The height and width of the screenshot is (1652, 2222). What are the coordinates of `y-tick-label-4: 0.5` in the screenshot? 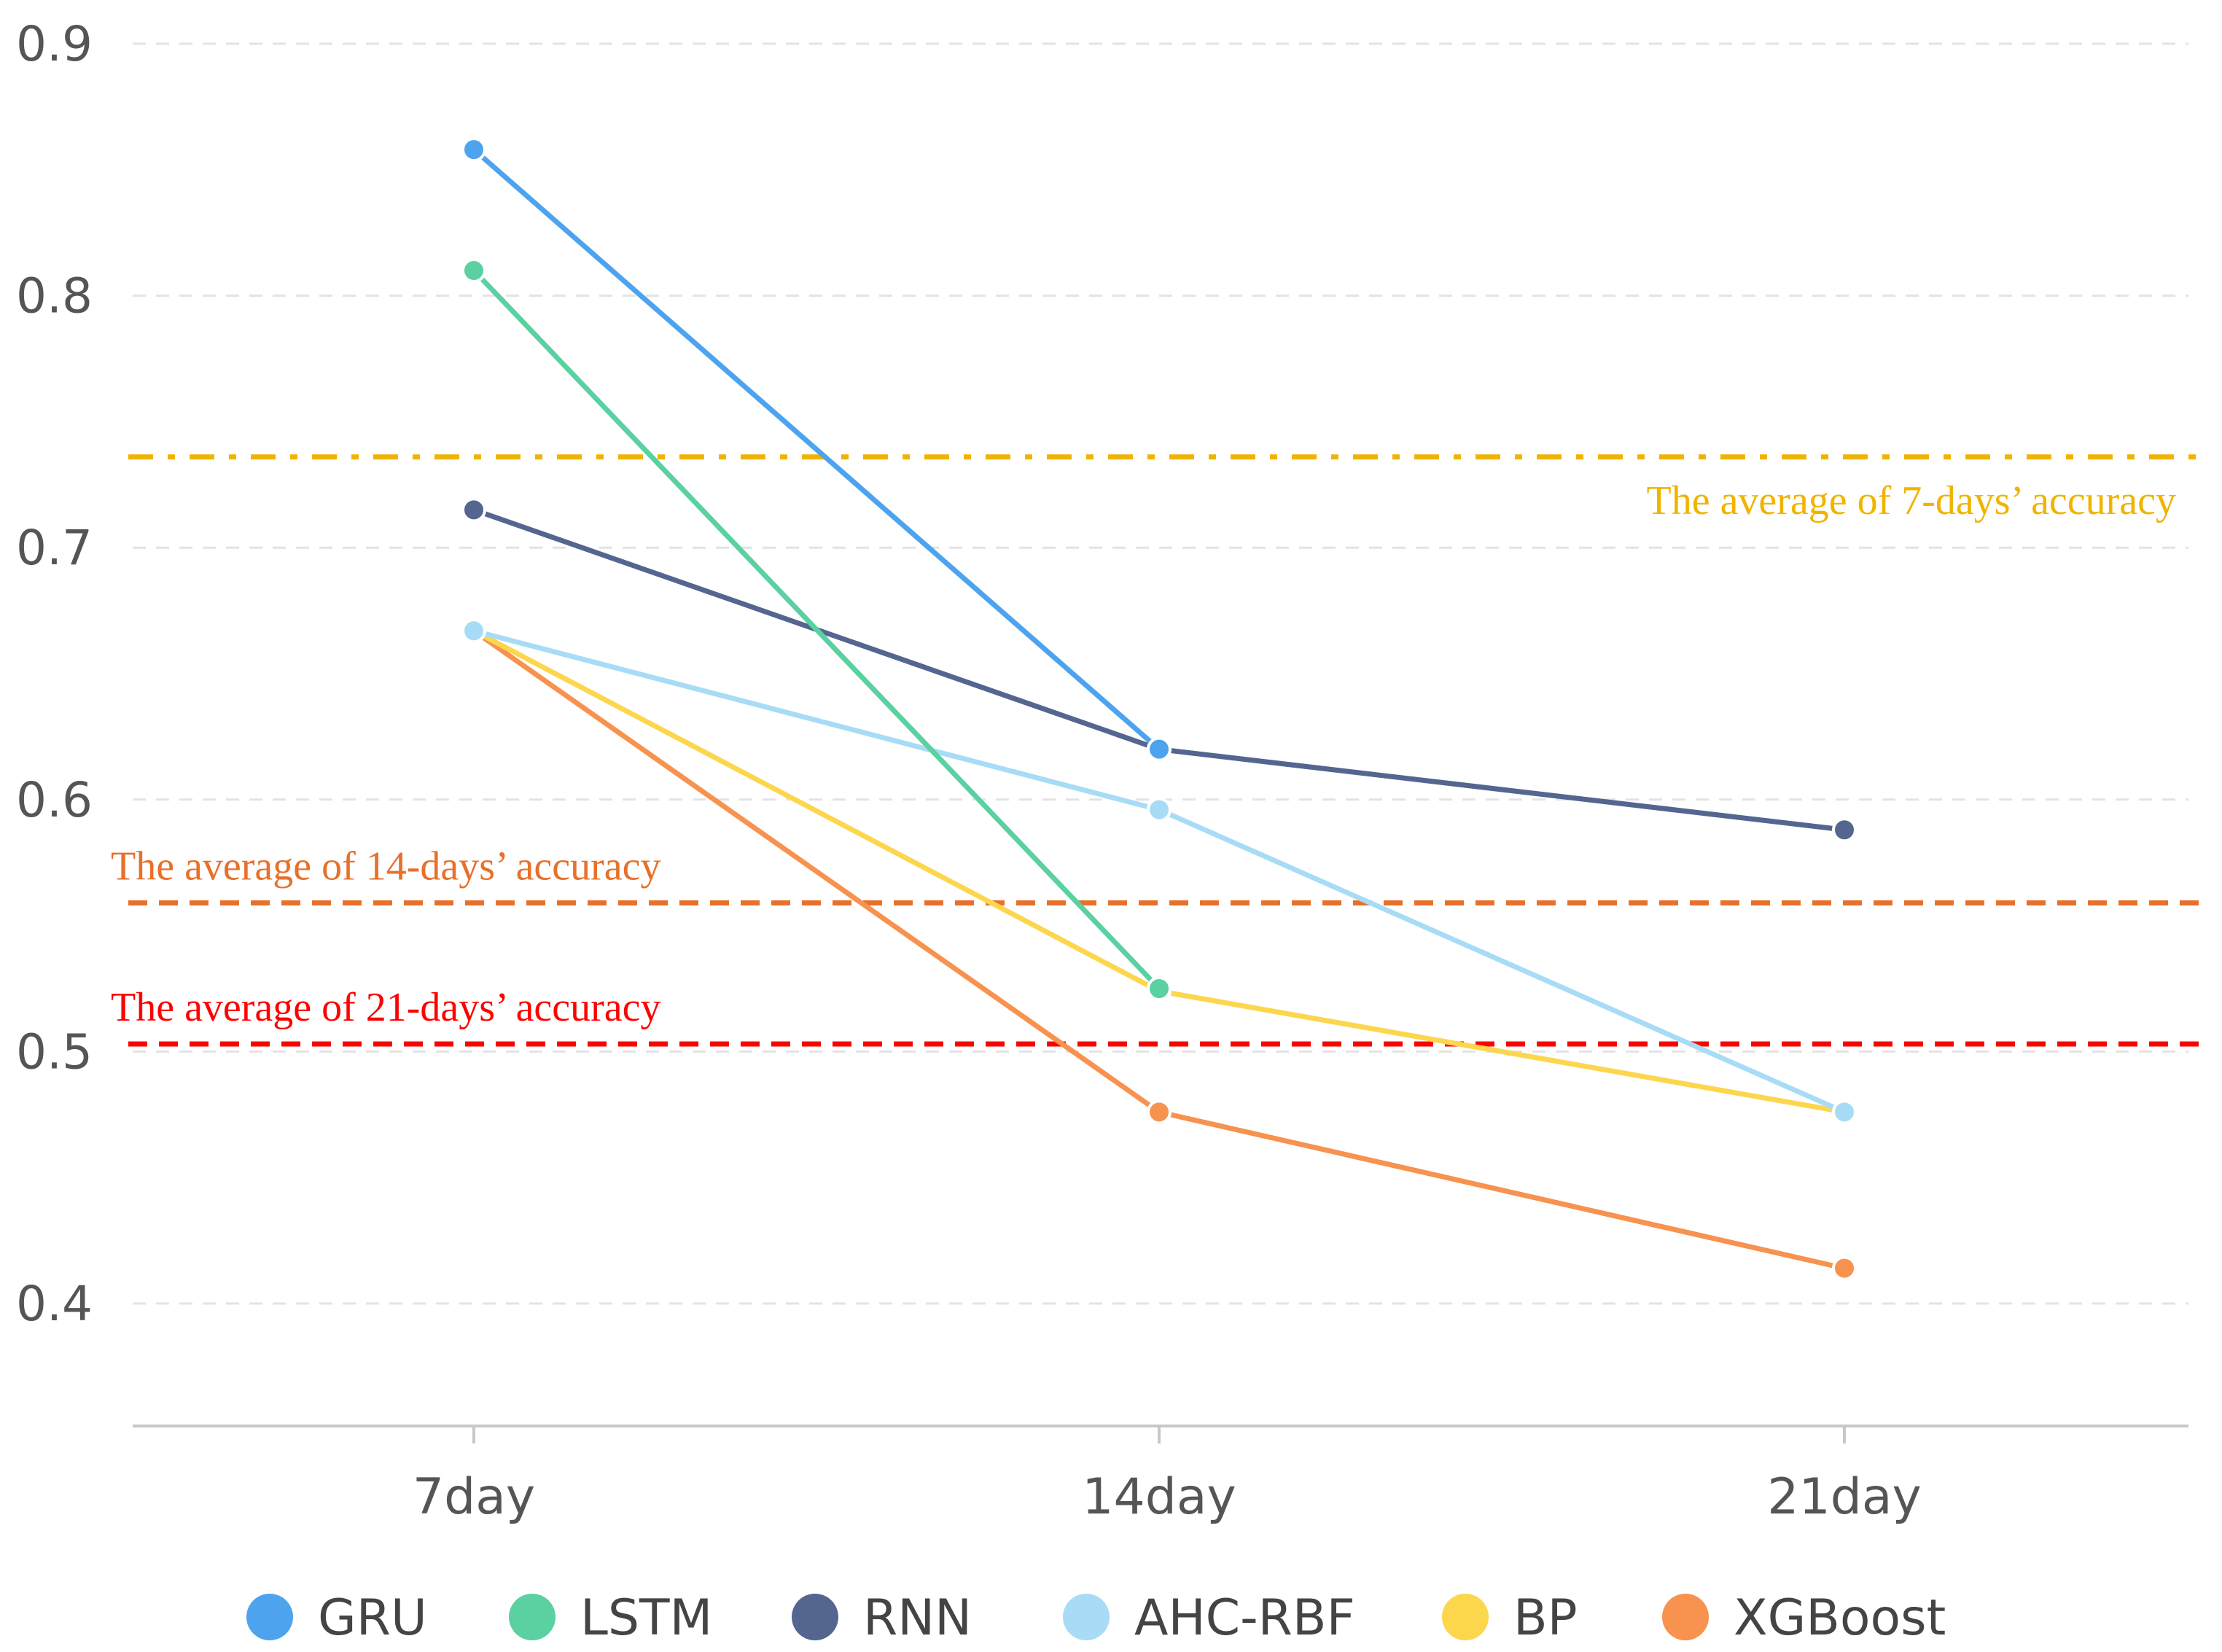 It's located at (54, 1052).